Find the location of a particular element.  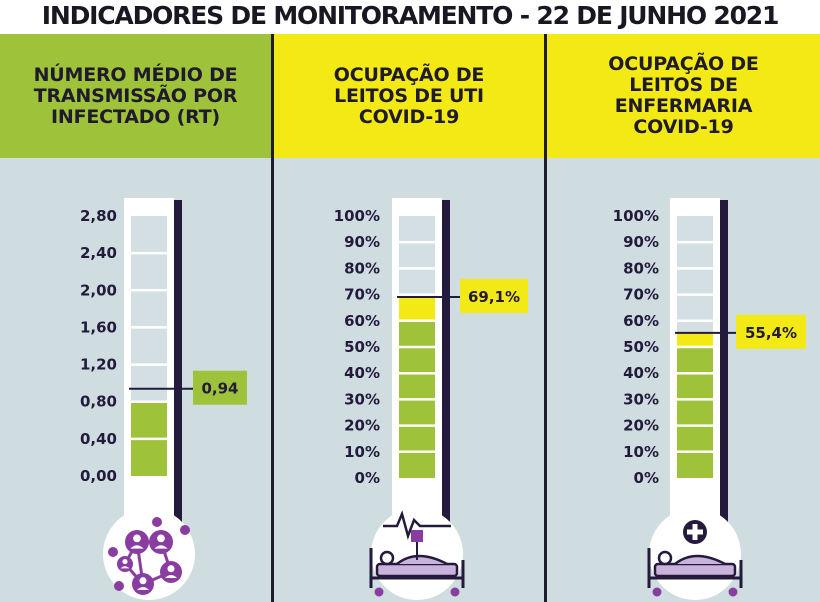

thermometer-fill is located at coordinates (695, 412).